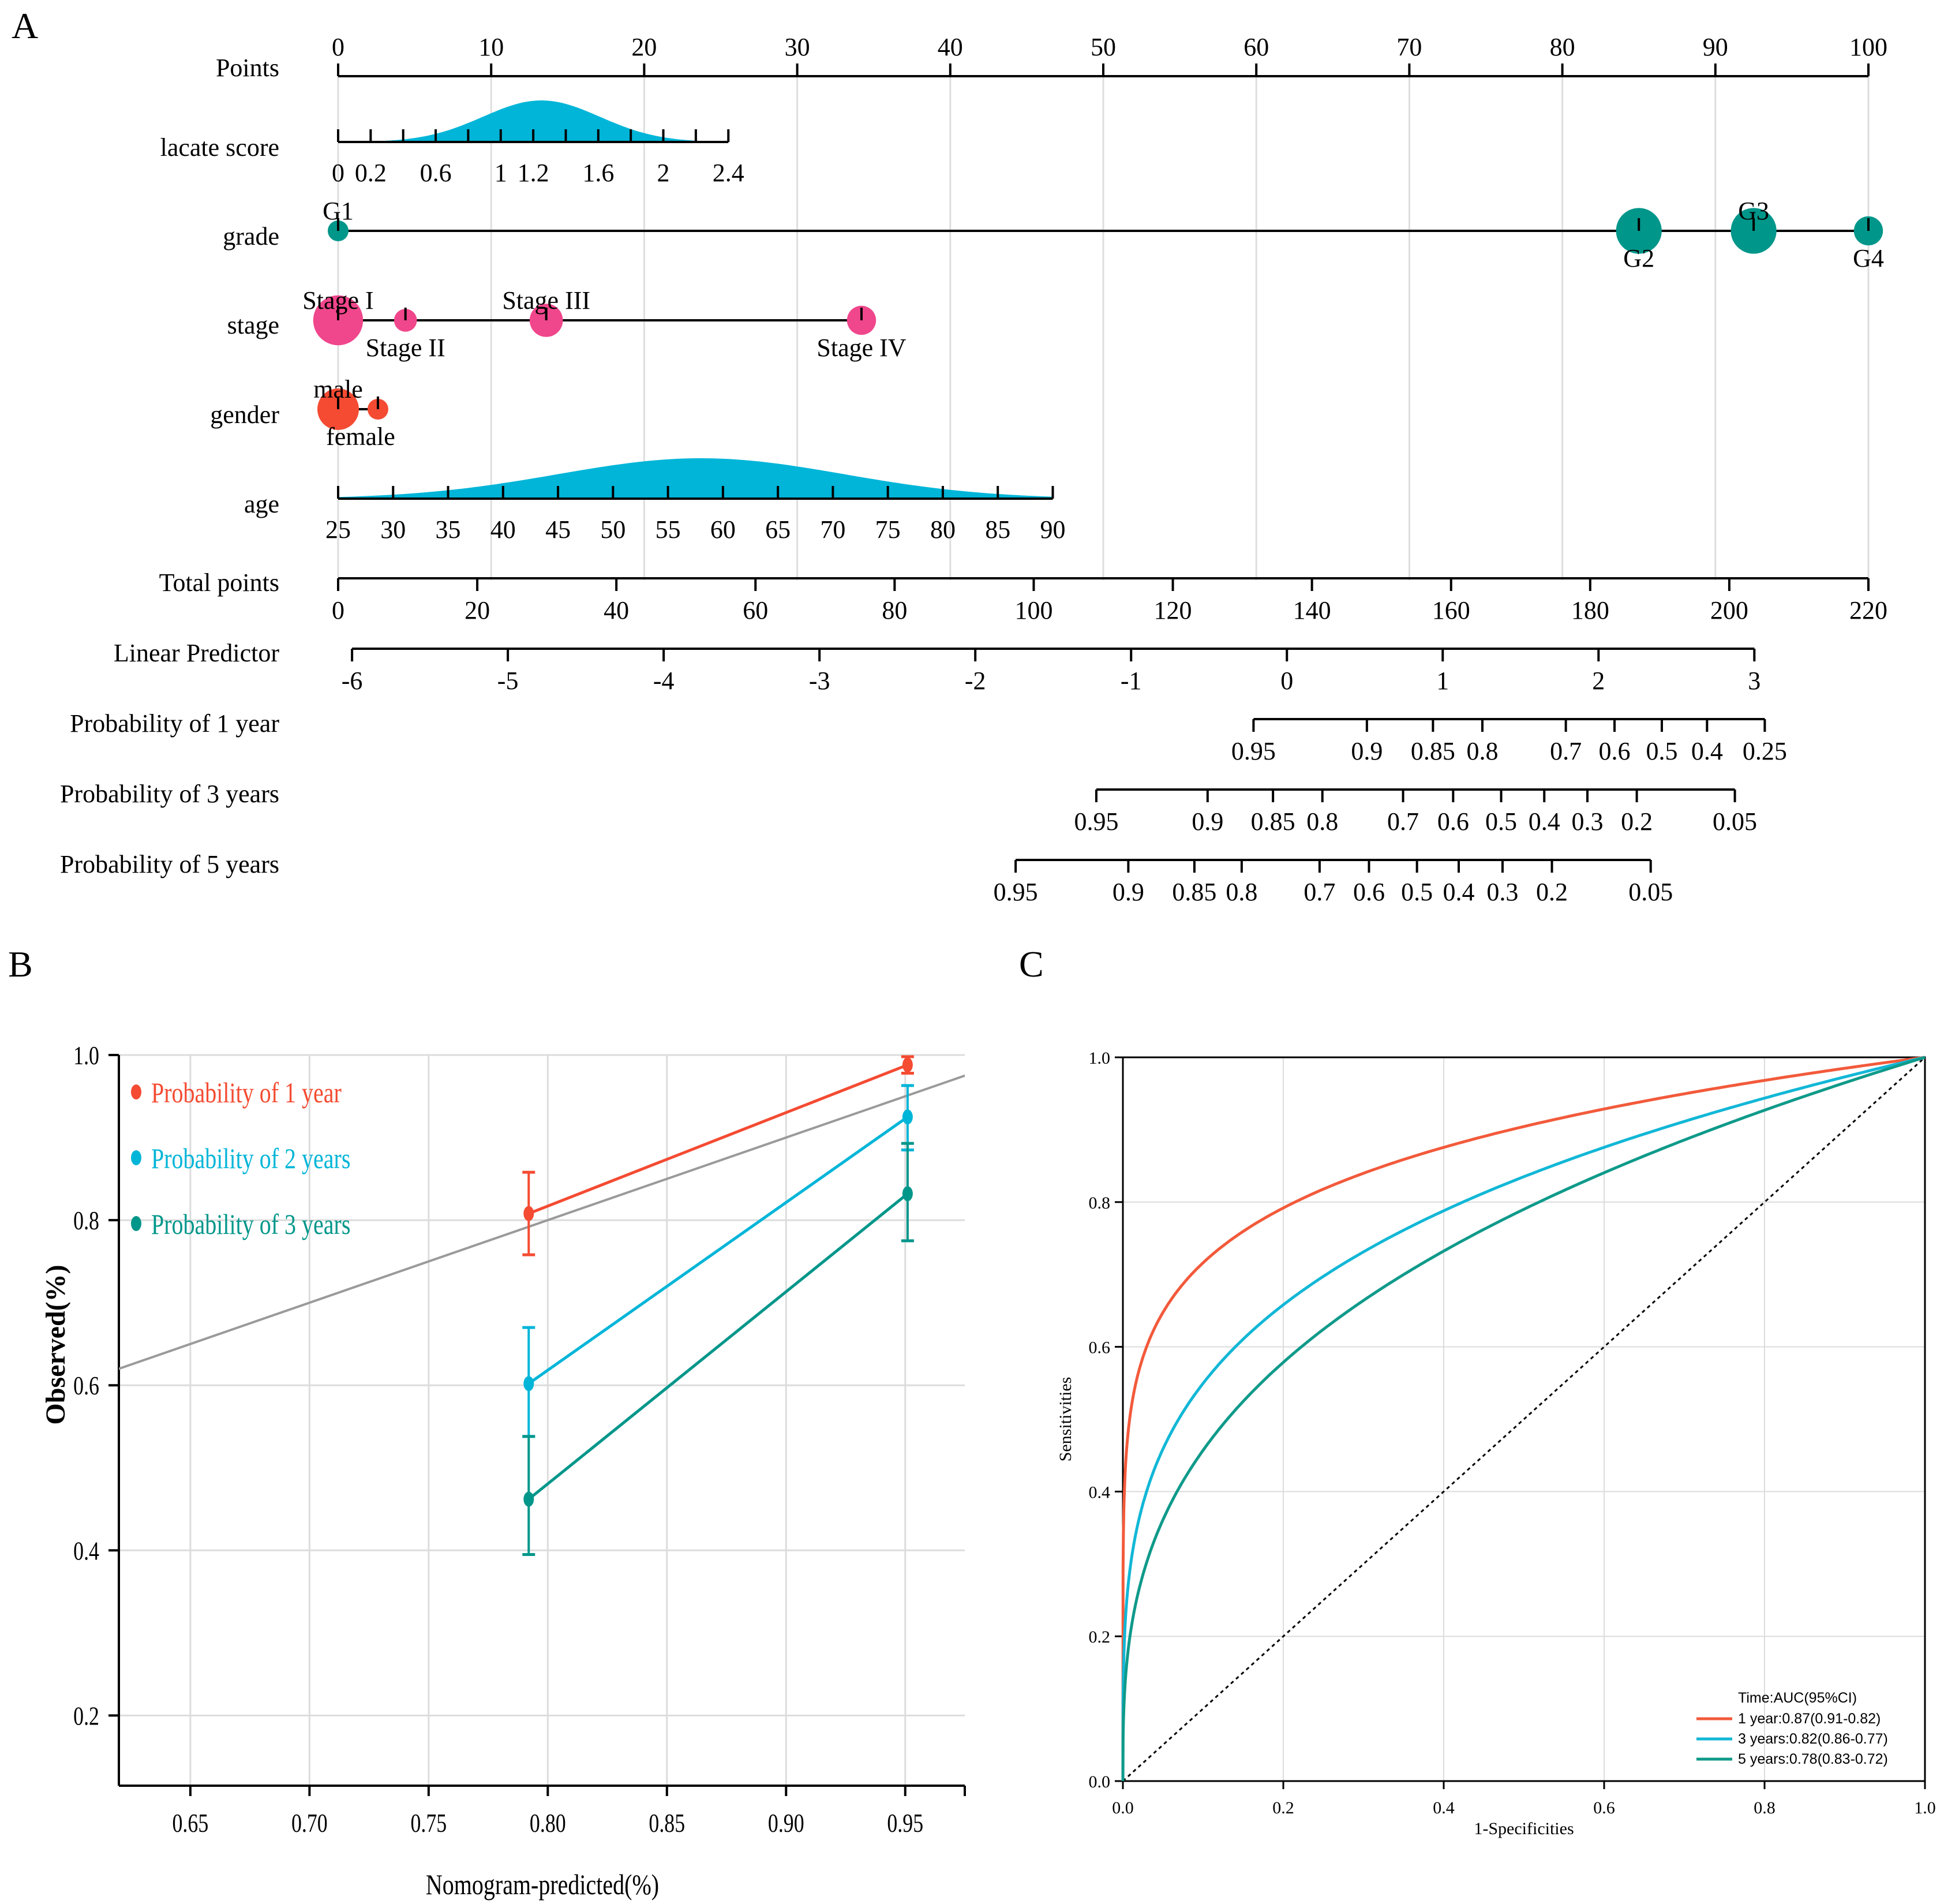  What do you see at coordinates (668, 530) in the screenshot?
I see `variable-tick-label: 55` at bounding box center [668, 530].